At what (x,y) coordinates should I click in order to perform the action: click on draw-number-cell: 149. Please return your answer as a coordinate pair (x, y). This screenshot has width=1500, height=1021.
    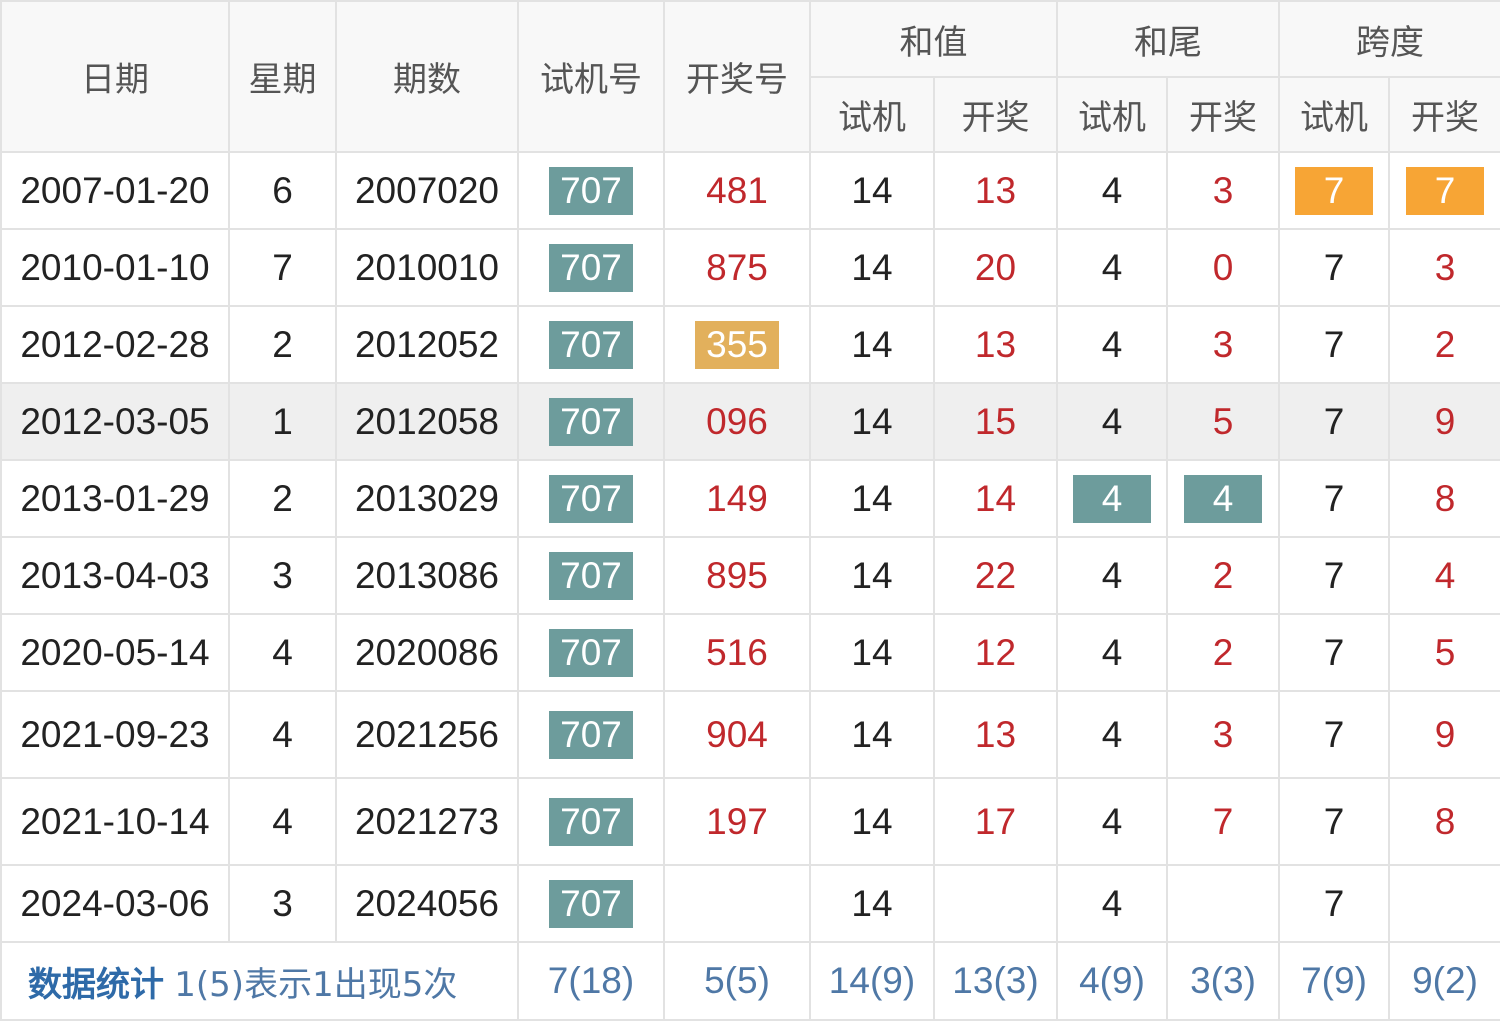
    Looking at the image, I should click on (737, 498).